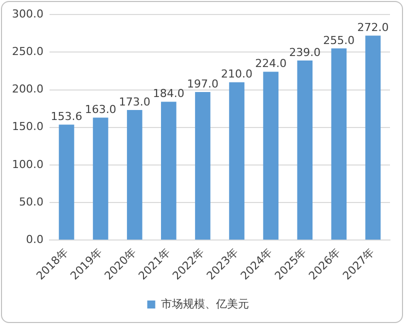  What do you see at coordinates (100, 109) in the screenshot?
I see `data-label: 163.0` at bounding box center [100, 109].